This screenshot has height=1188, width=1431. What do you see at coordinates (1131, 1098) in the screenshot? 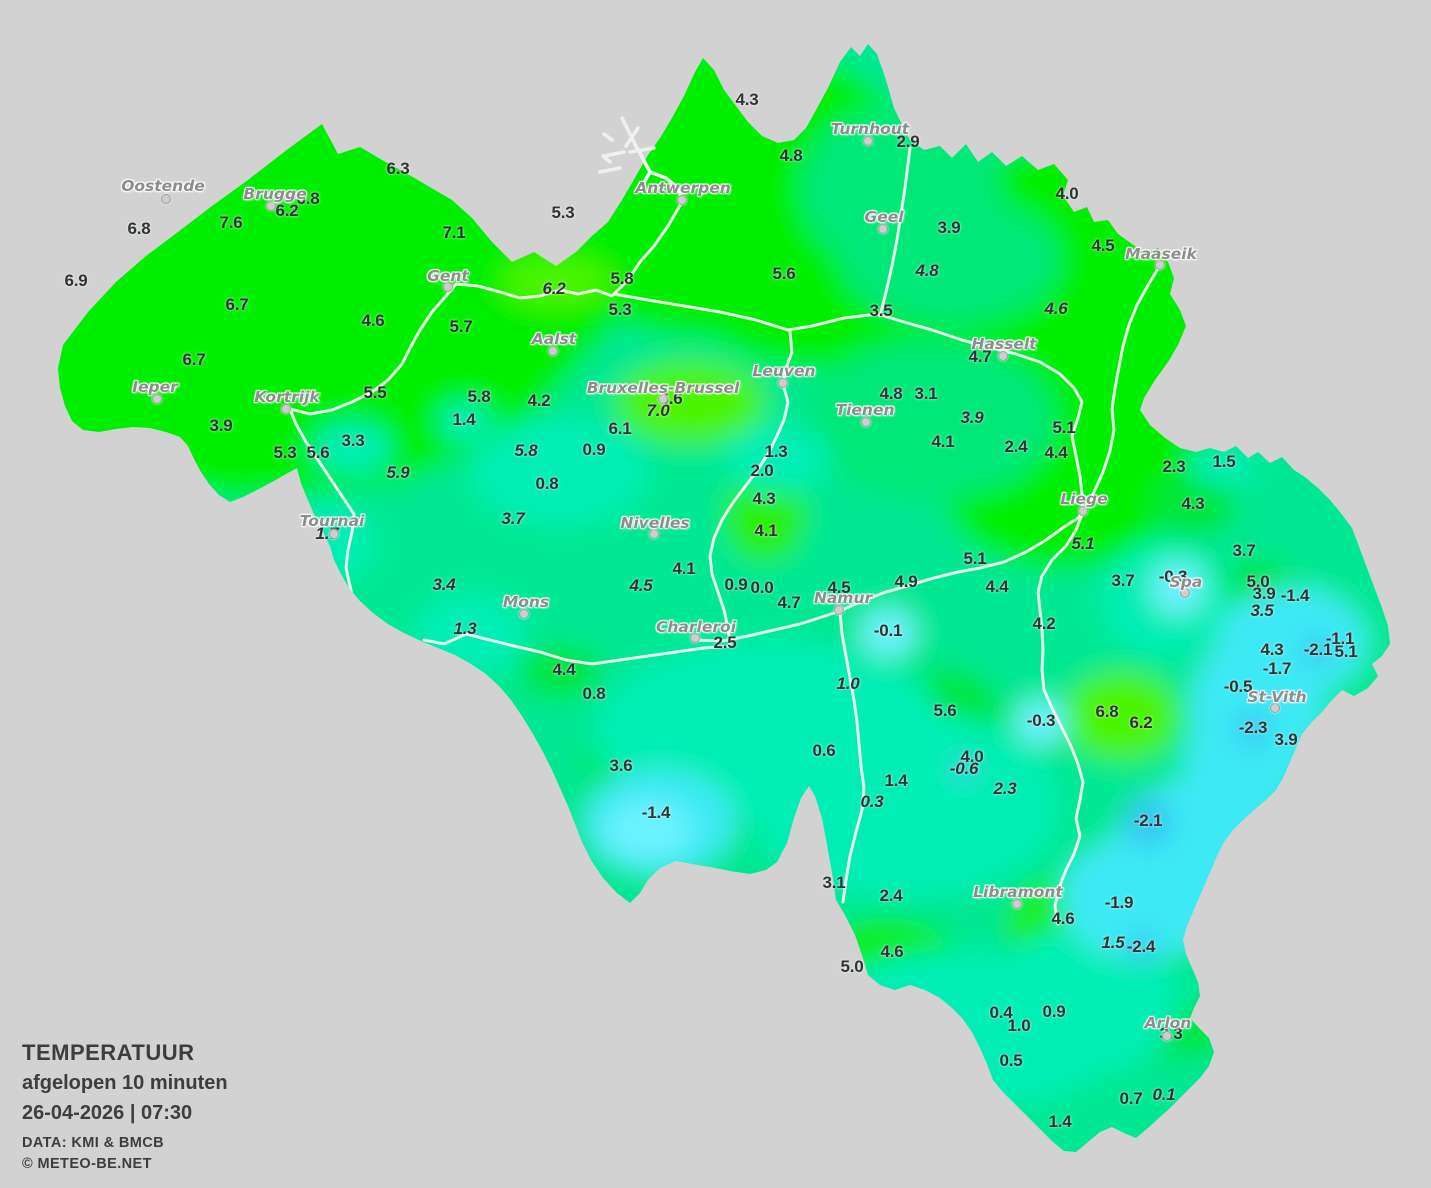
I see `temp-label: 0.7` at bounding box center [1131, 1098].